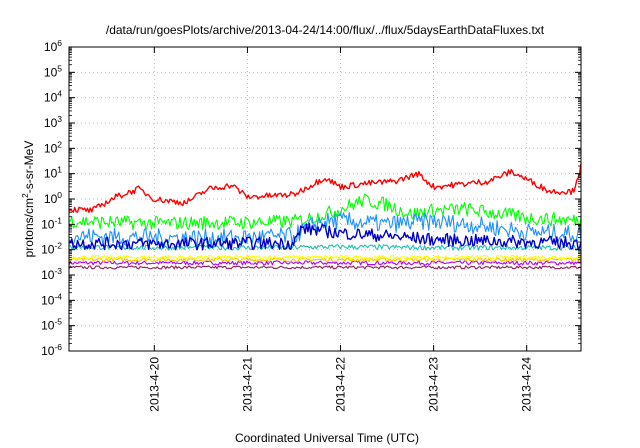 Image resolution: width=640 pixels, height=448 pixels. What do you see at coordinates (58, 322) in the screenshot?
I see `y-tick-exponent: -5` at bounding box center [58, 322].